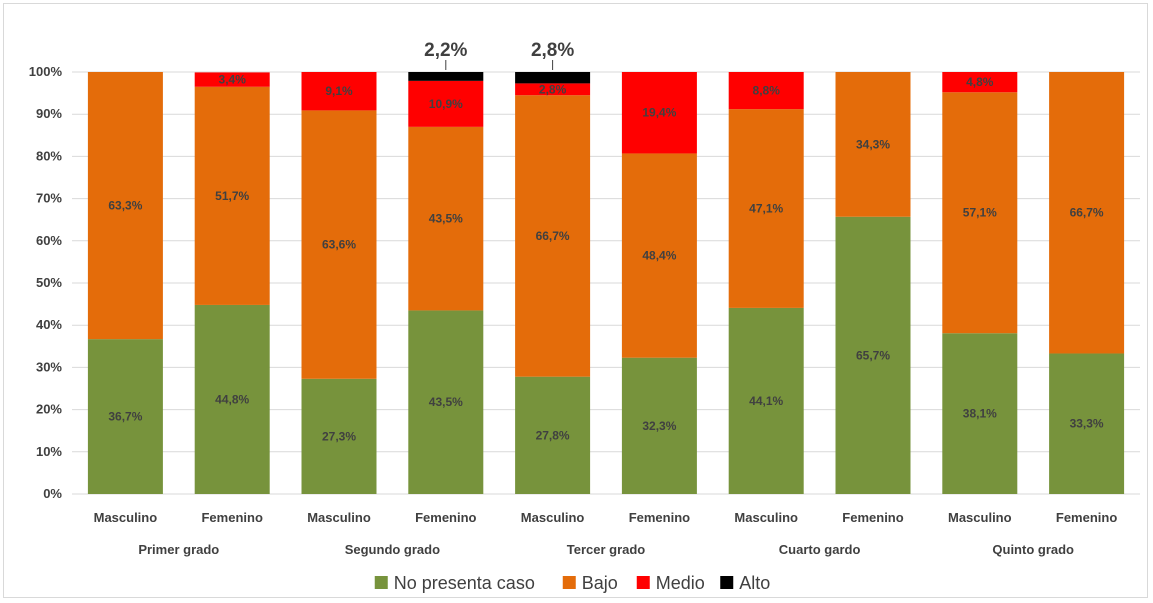  I want to click on data-label: 57,1%, so click(980, 213).